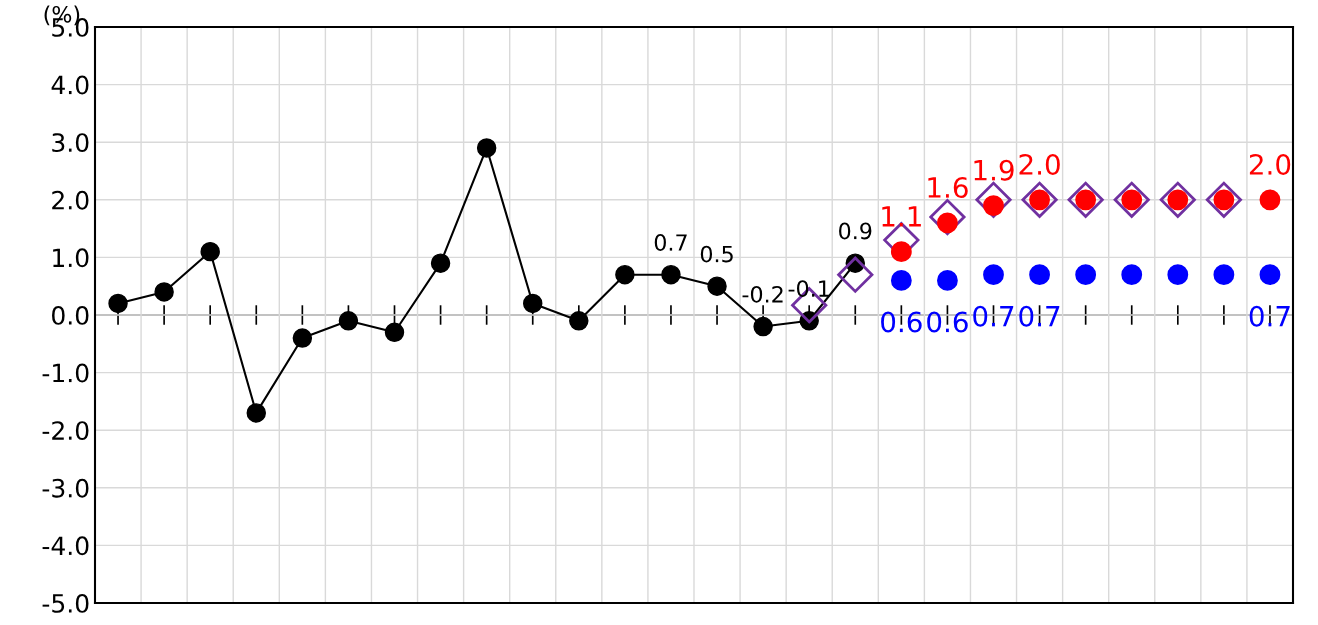 The width and height of the screenshot is (1318, 625). I want to click on data-label: 1.1, so click(901, 216).